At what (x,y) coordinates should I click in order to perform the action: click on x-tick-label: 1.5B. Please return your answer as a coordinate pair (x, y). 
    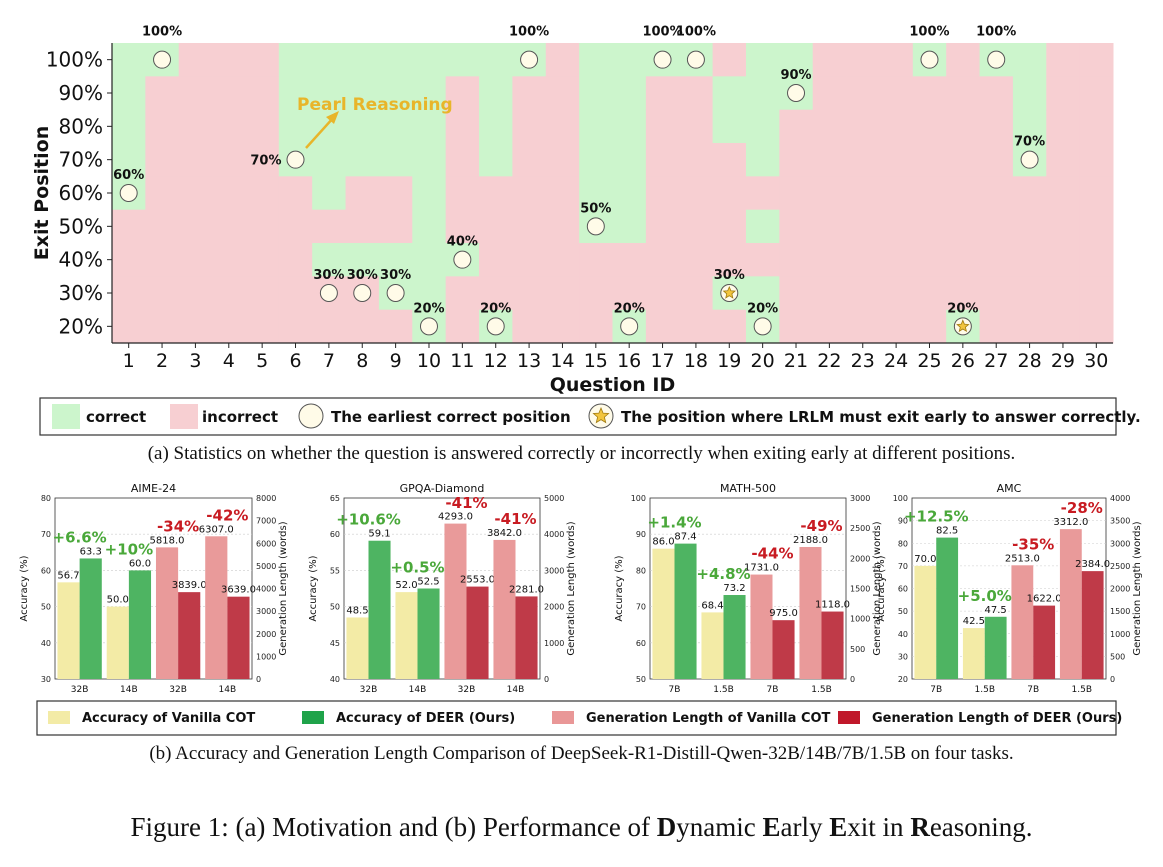
    Looking at the image, I should click on (985, 690).